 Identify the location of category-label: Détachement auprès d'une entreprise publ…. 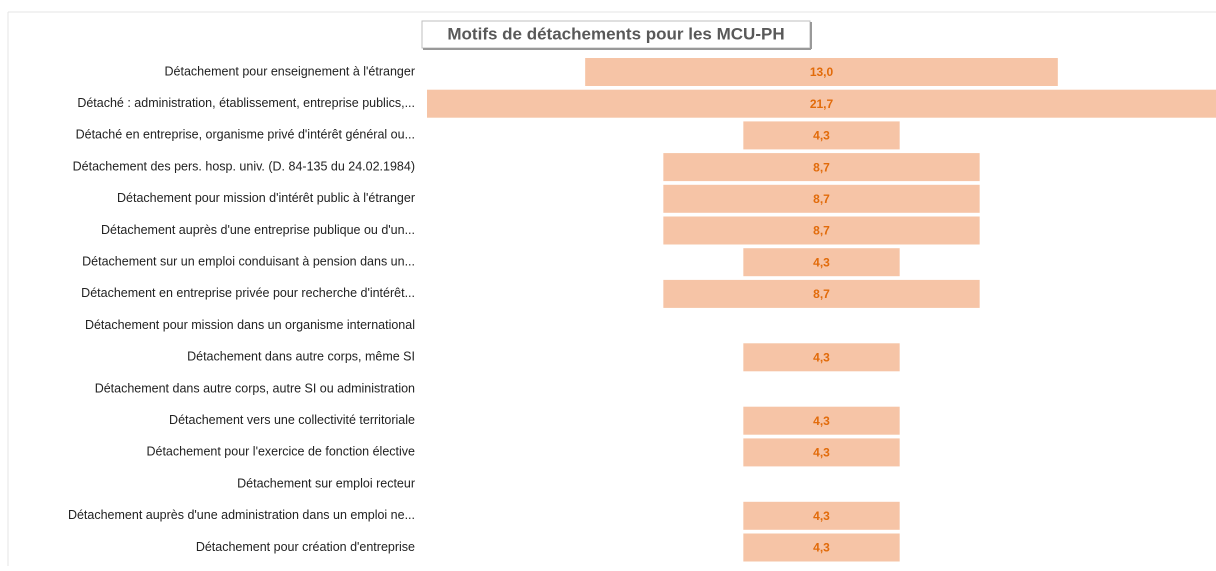
(258, 230).